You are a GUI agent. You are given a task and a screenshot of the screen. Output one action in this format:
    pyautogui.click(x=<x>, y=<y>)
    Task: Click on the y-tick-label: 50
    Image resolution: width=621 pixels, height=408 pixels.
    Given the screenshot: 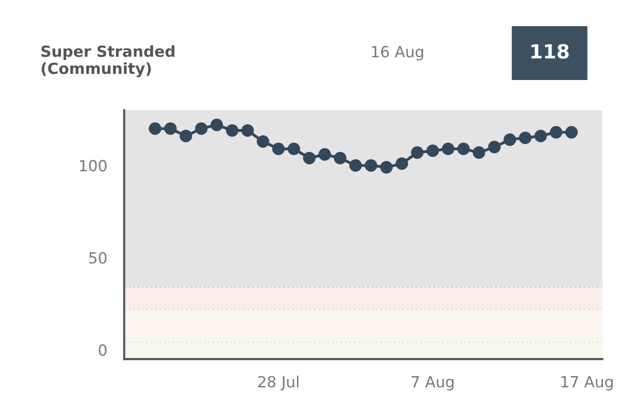 What is the action you would take?
    pyautogui.click(x=98, y=258)
    